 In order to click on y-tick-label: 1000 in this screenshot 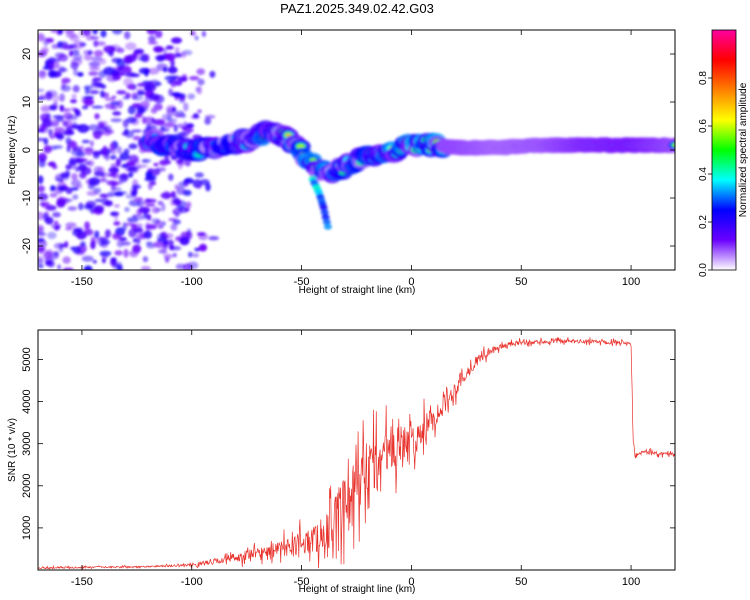, I will do `click(27, 528)`.